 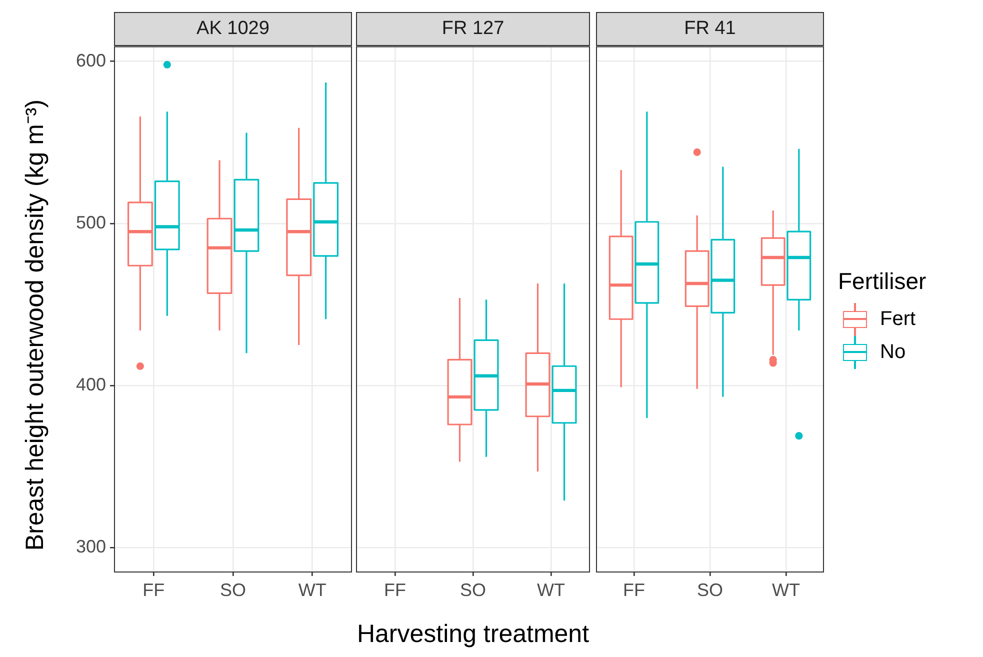 What do you see at coordinates (473, 29) in the screenshot?
I see `chart-title: FR 127` at bounding box center [473, 29].